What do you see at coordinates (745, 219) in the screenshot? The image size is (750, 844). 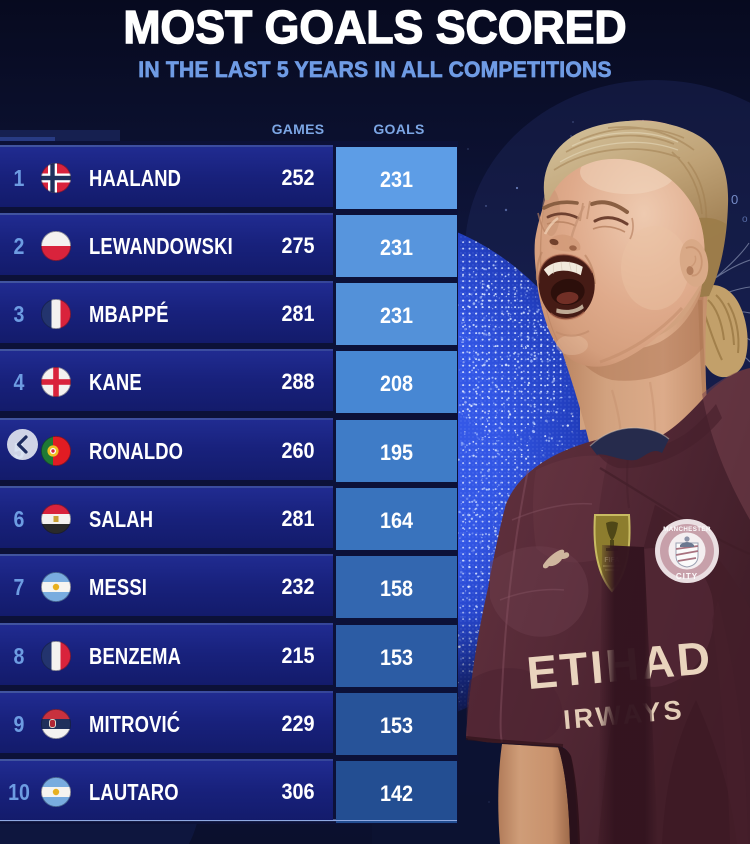 I see `svg-text: o` at bounding box center [745, 219].